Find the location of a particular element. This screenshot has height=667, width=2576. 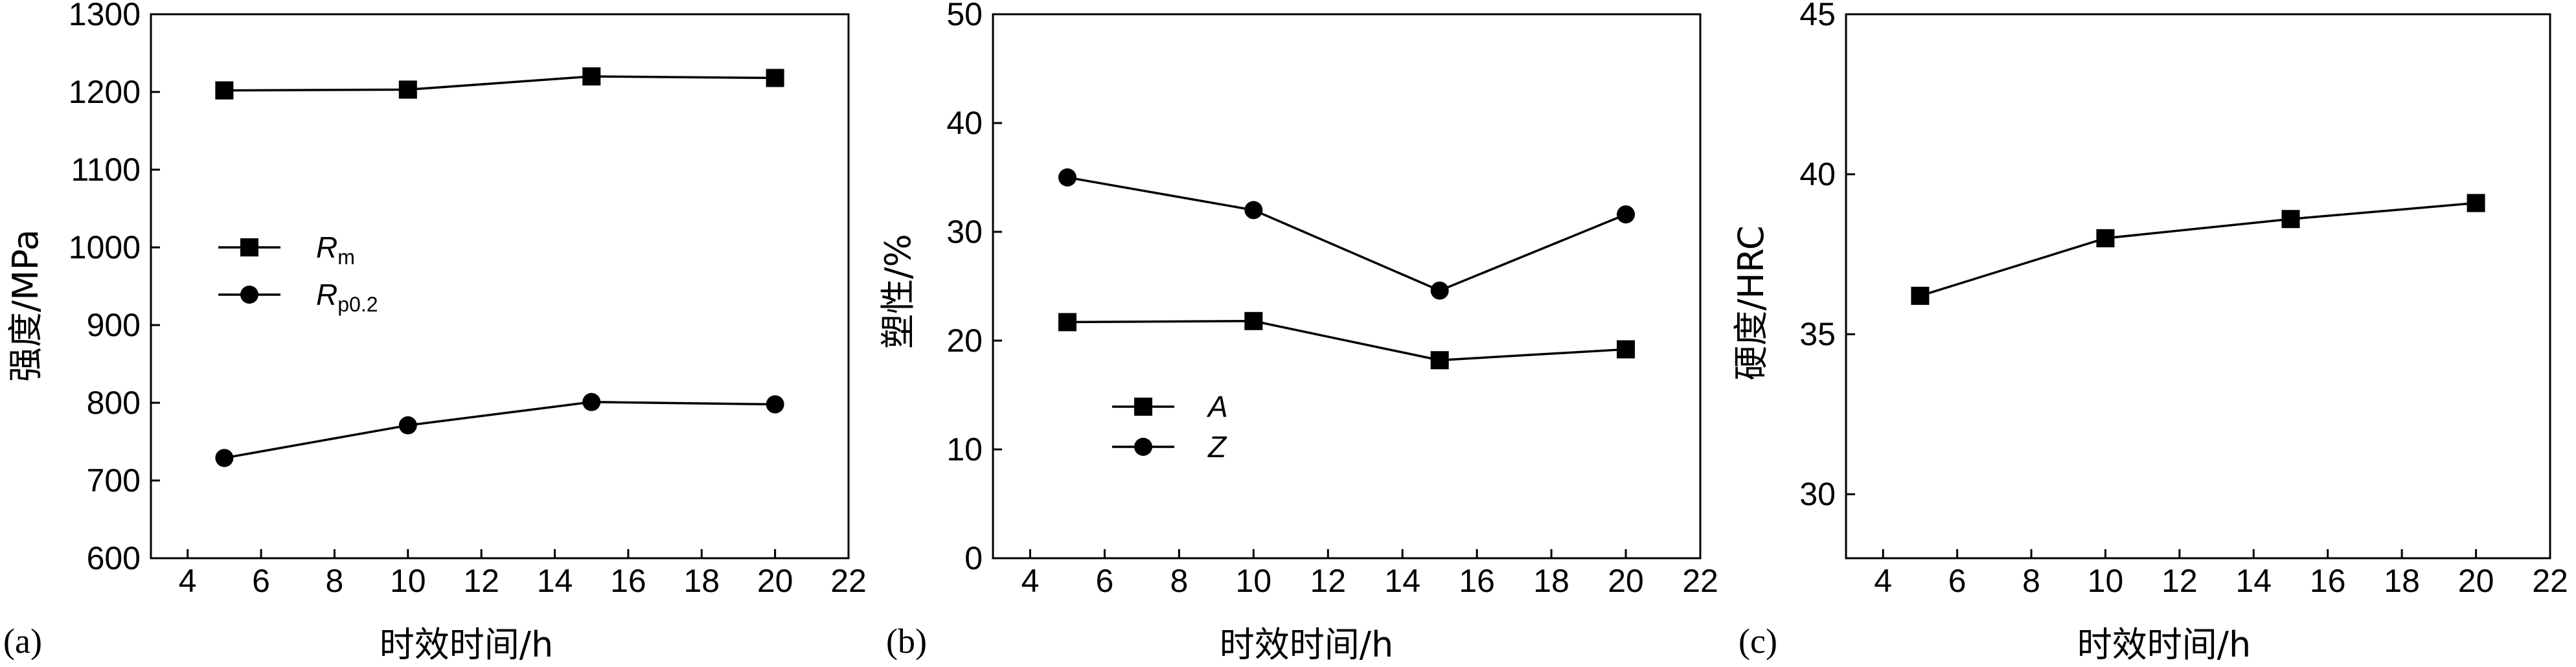

panel-b-y-tick-label: 20 is located at coordinates (965, 340).